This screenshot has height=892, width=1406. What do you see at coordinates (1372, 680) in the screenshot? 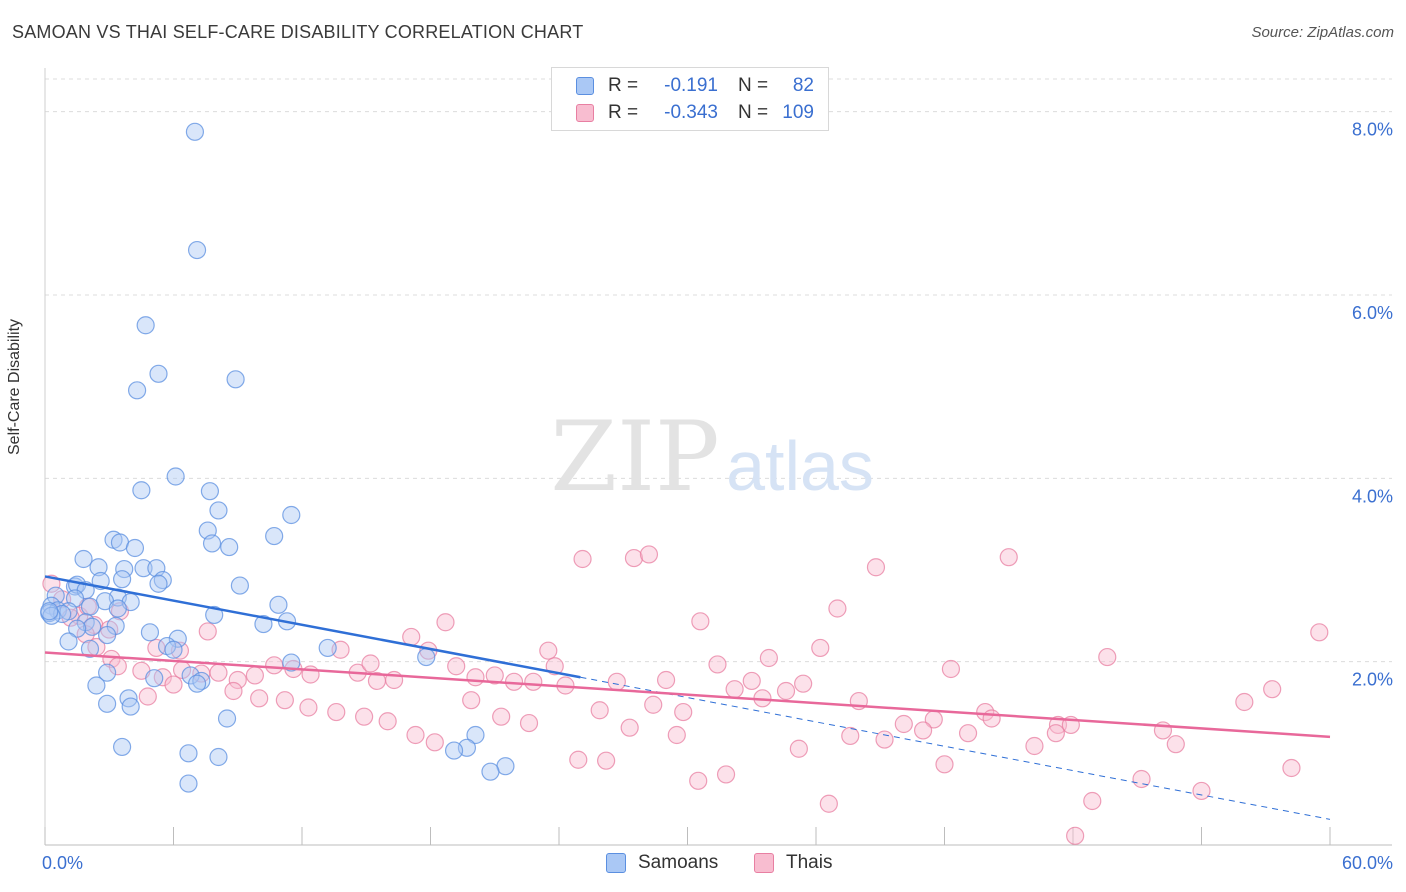
I see `y-tick-label: 2.0%` at bounding box center [1372, 680].